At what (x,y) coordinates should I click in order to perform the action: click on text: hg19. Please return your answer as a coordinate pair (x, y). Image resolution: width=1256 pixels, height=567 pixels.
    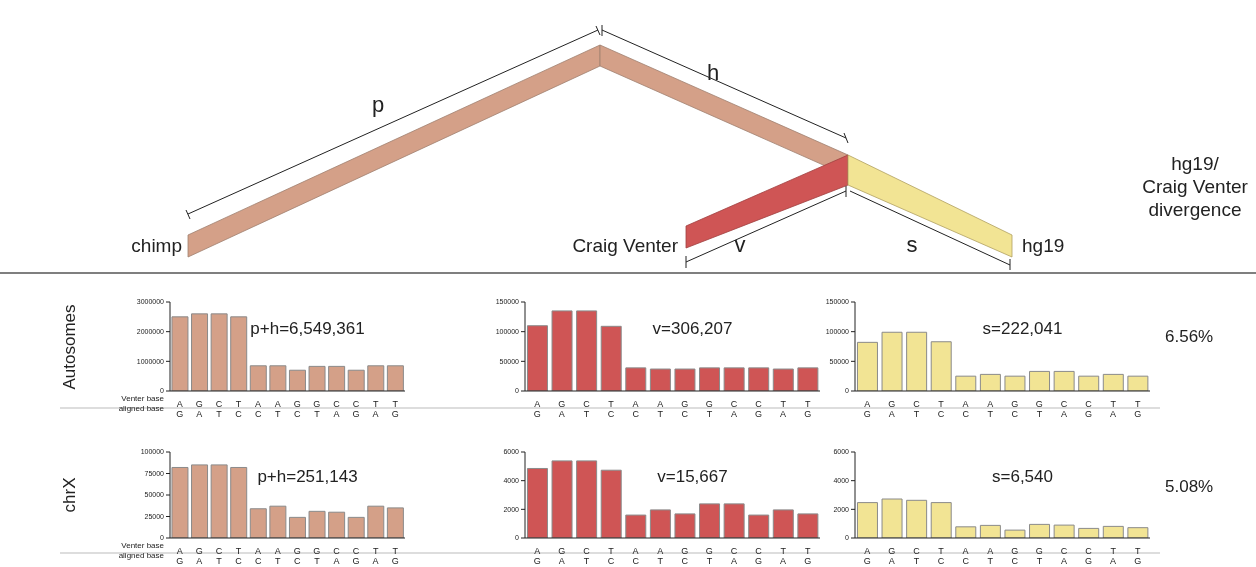
    Looking at the image, I should click on (1043, 245).